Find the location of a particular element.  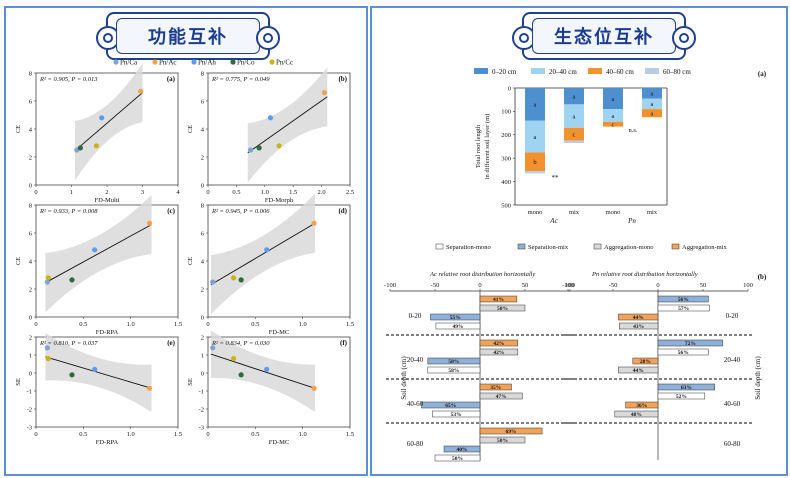

y-tick-label: -3 is located at coordinates (201, 427).